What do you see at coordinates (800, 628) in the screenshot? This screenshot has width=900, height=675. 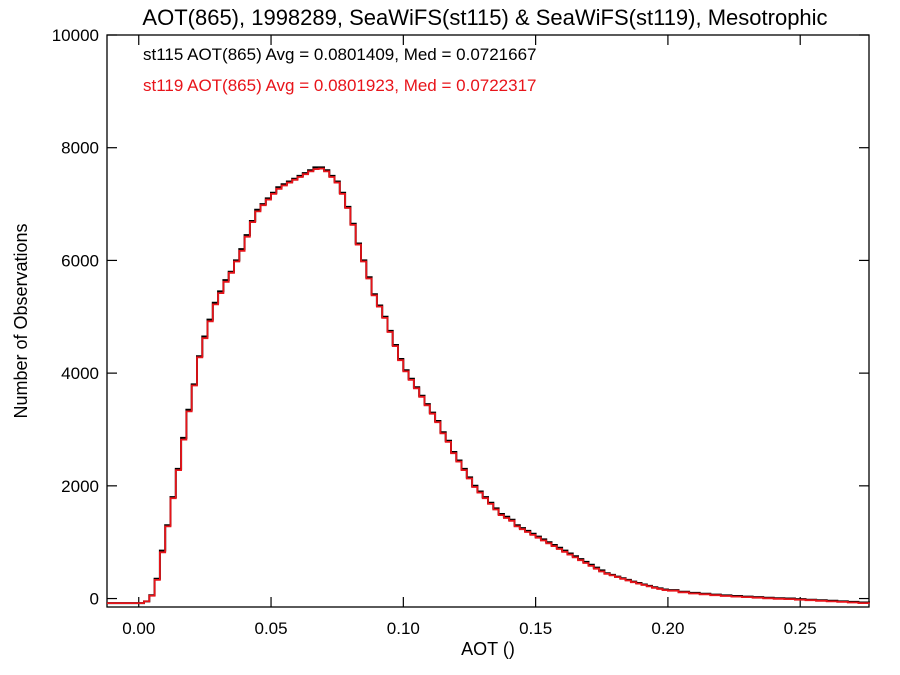 I see `x-tick-label: 0.25` at bounding box center [800, 628].